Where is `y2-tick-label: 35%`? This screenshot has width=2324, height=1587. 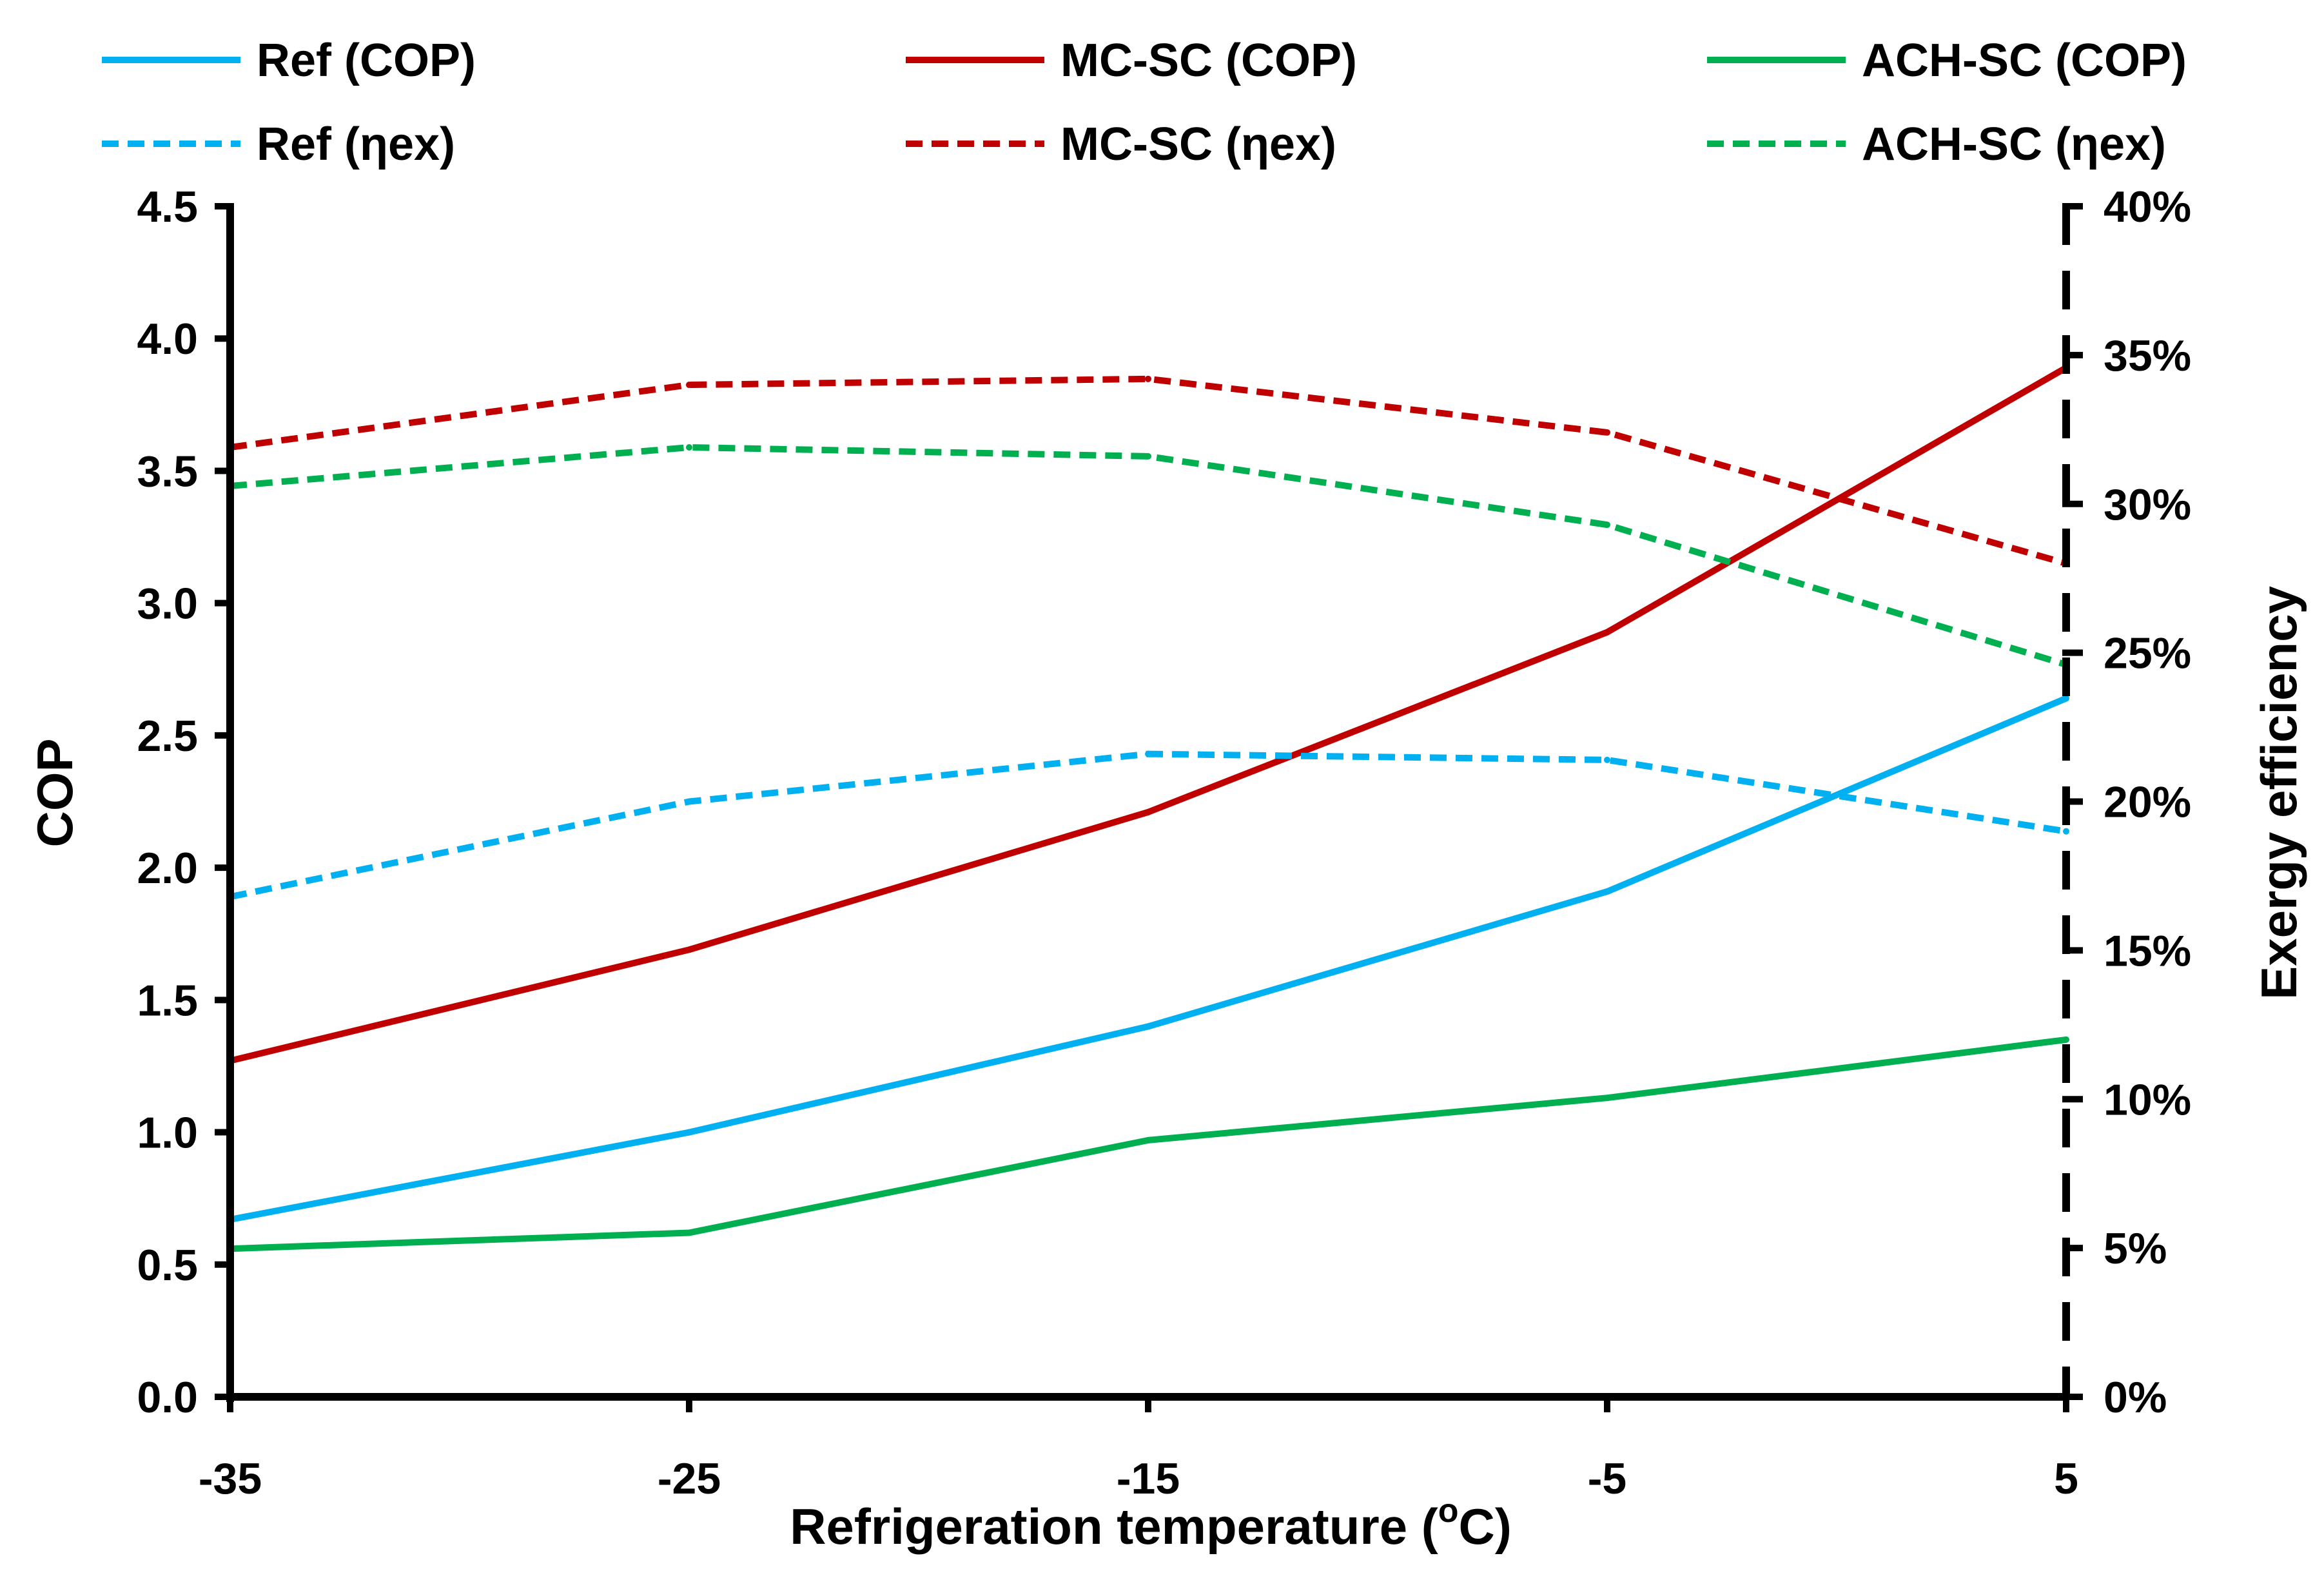
y2-tick-label: 35% is located at coordinates (2147, 356).